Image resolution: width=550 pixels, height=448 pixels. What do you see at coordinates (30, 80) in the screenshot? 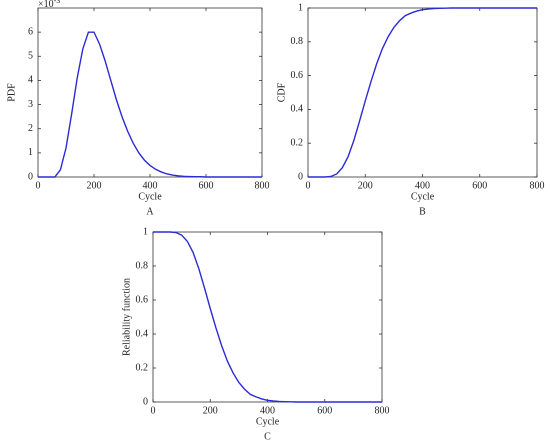
I see `y-tick-label: 4` at bounding box center [30, 80].